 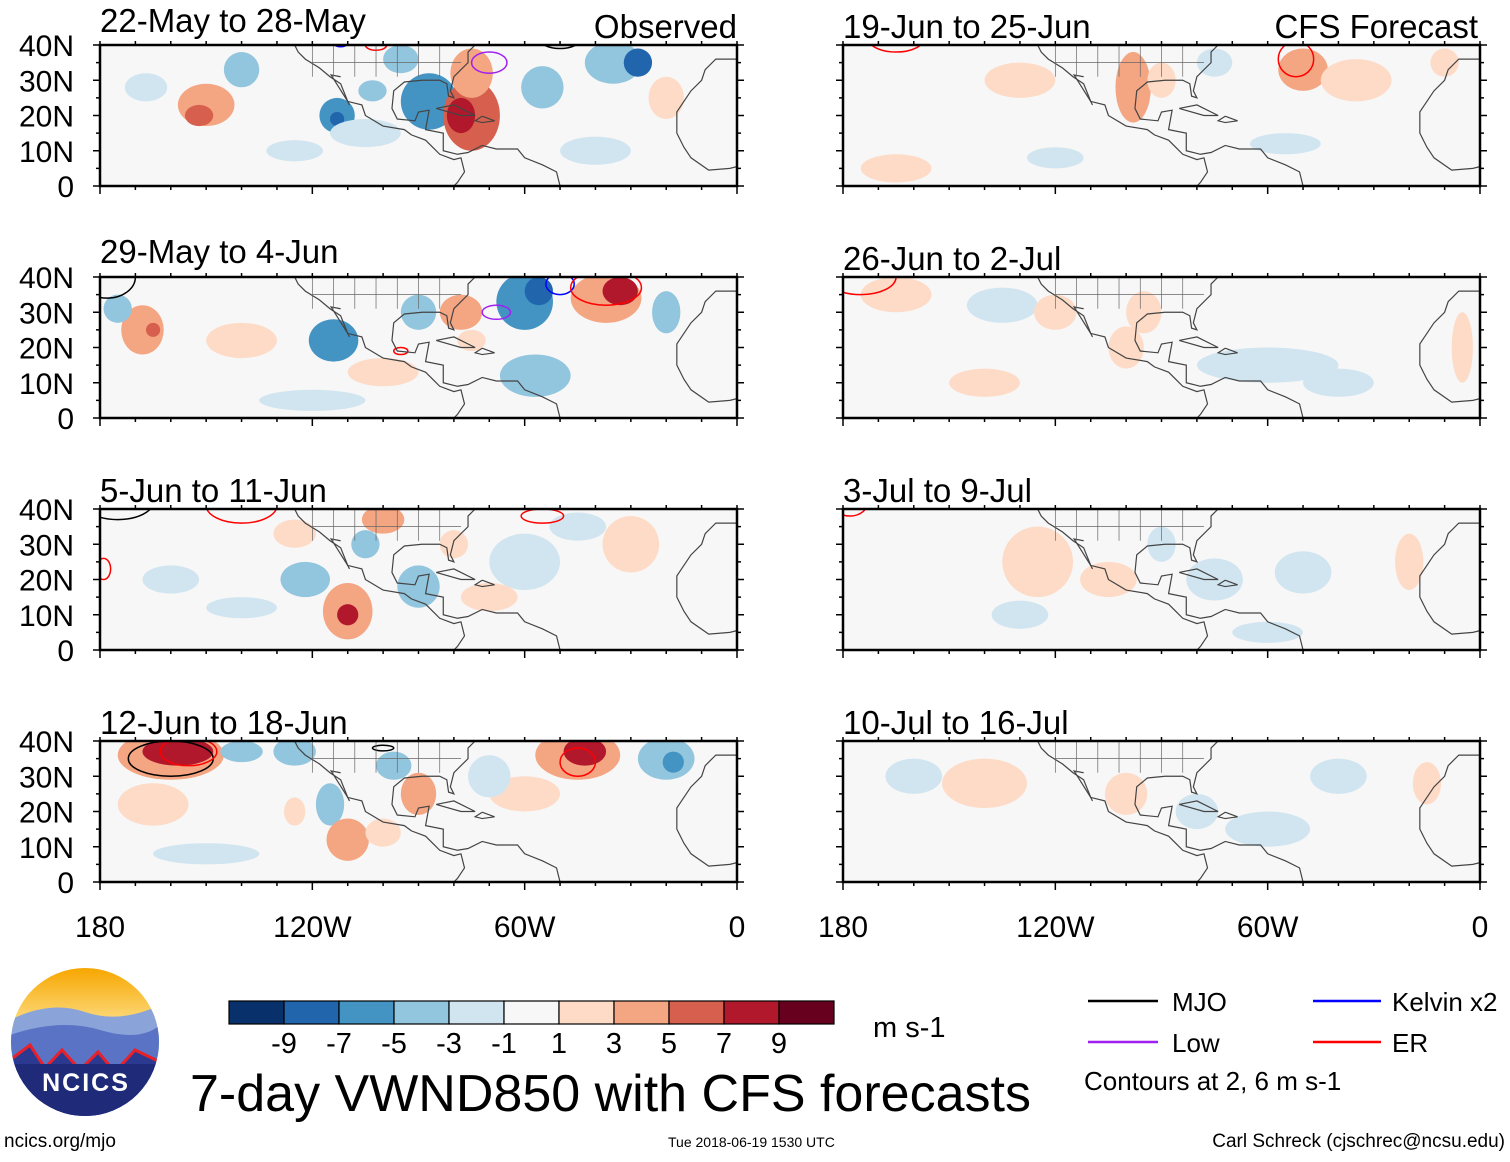 I want to click on ncics-logo: NCICS, so click(x=85, y=1042).